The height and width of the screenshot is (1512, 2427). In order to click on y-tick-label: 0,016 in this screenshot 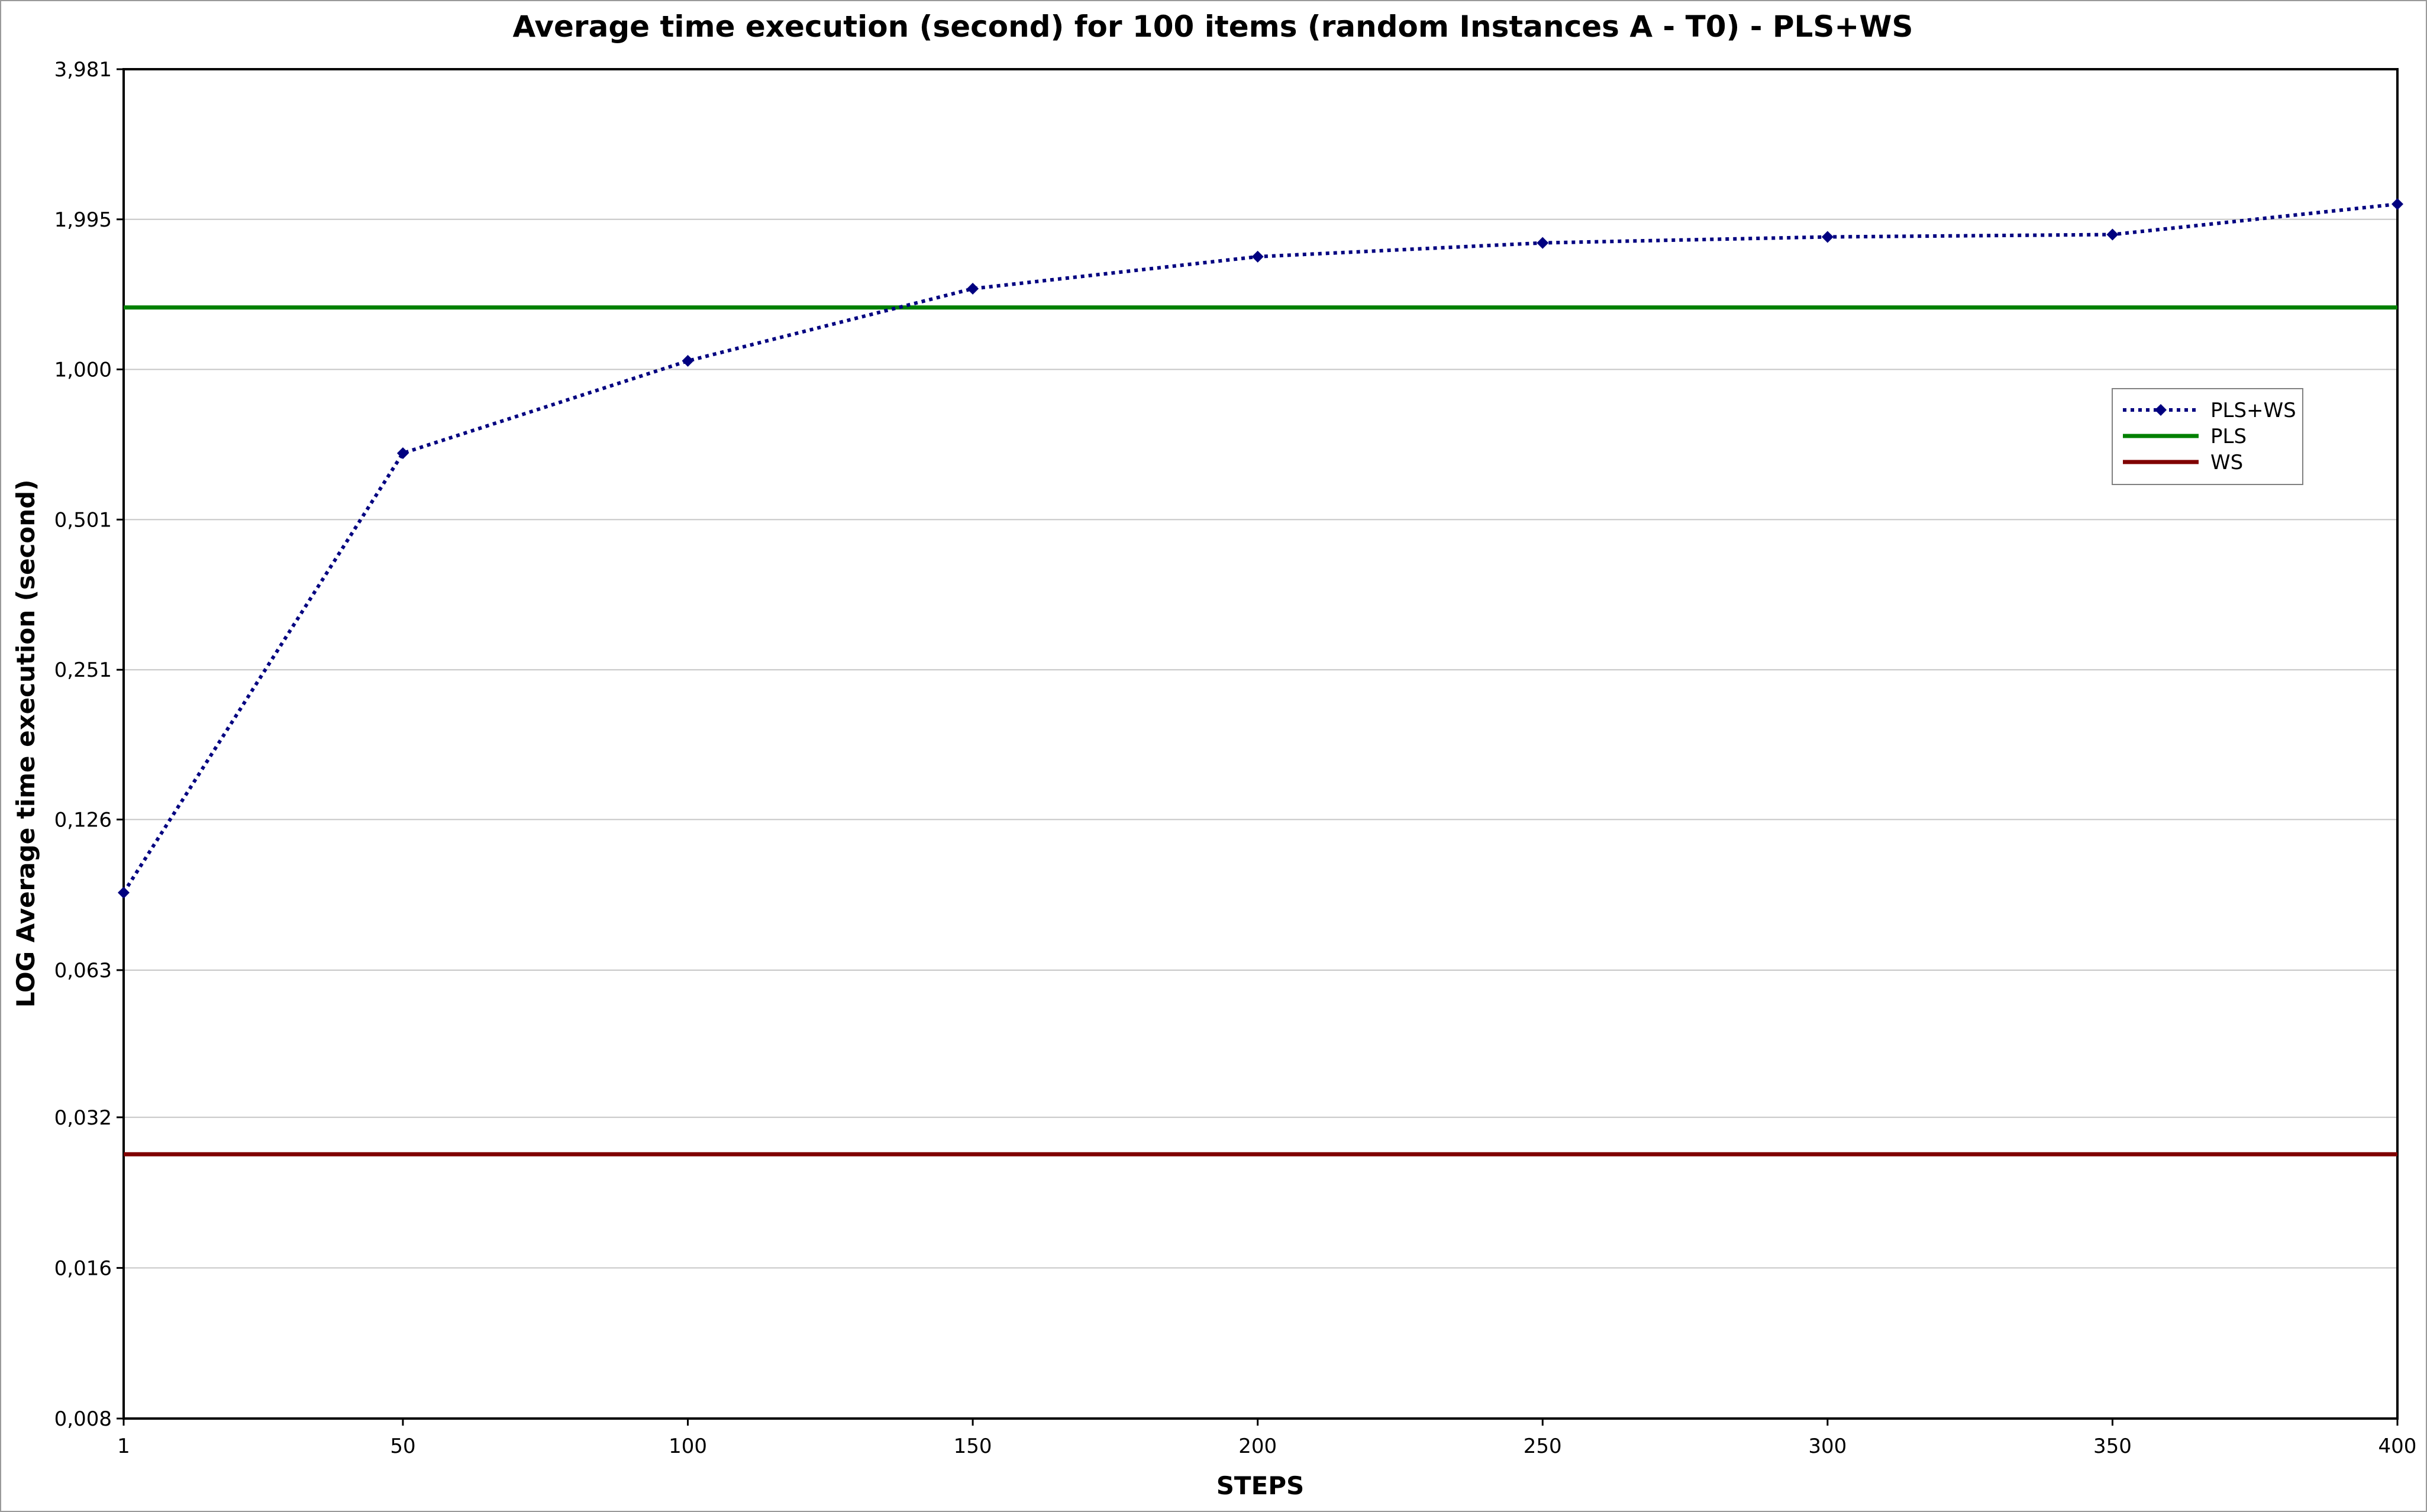, I will do `click(83, 1268)`.